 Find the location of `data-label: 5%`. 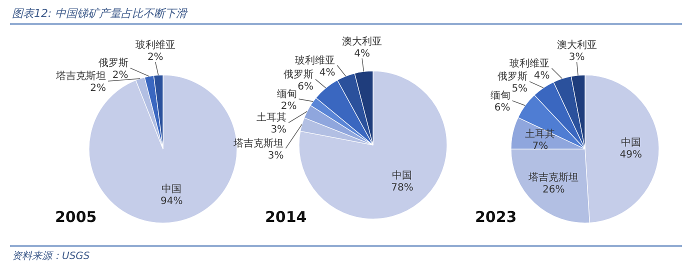

data-label: 5% is located at coordinates (520, 89).